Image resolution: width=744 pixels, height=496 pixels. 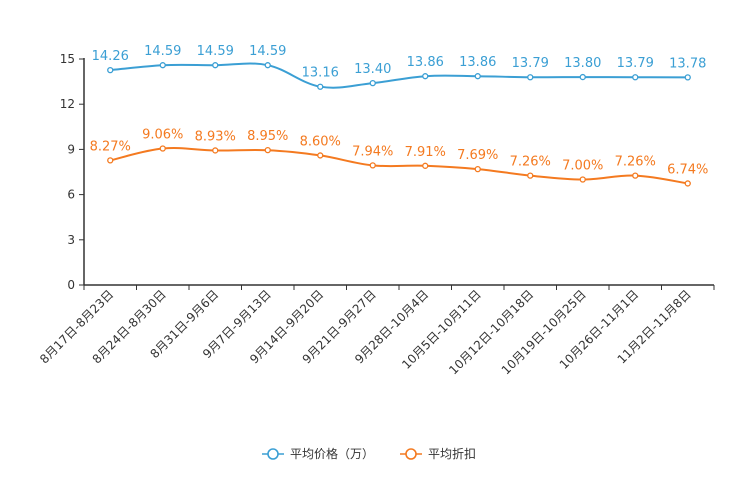 I want to click on data-label: 7.94%, so click(x=372, y=151).